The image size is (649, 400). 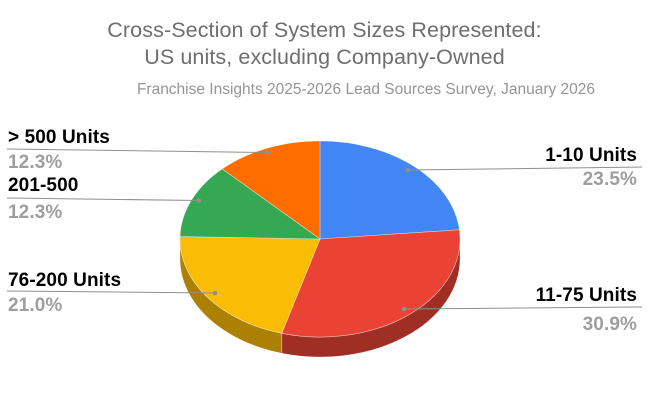 I want to click on slice-label-11-75-units: 11-75 Units, so click(x=586, y=295).